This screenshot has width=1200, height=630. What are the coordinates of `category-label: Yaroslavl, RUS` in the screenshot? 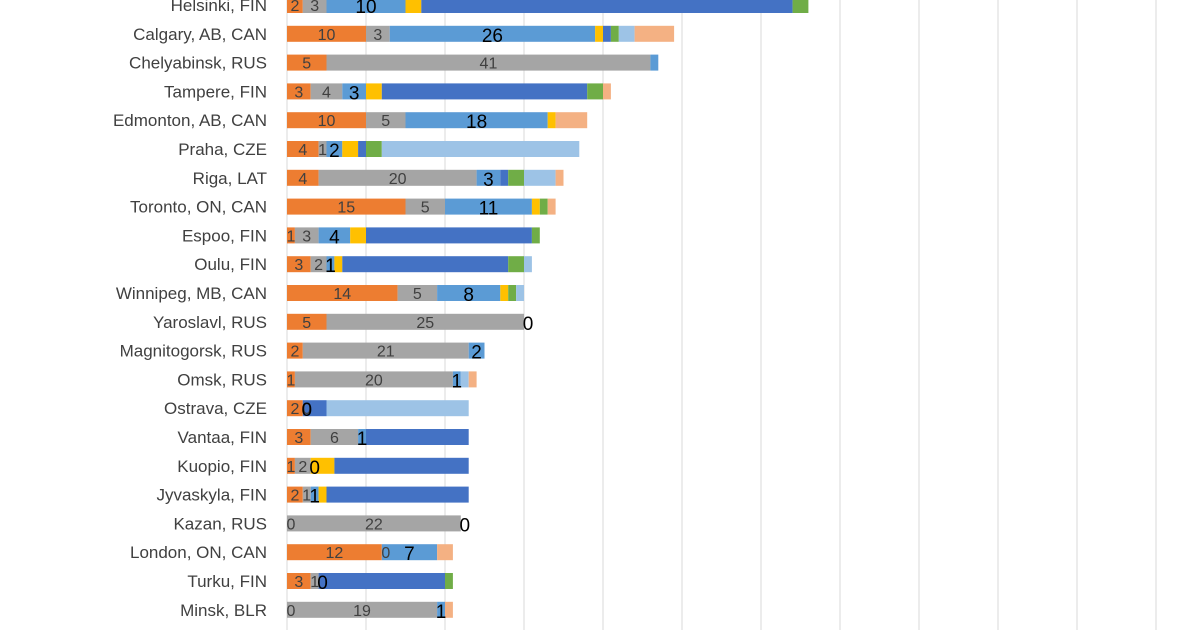 It's located at (210, 322).